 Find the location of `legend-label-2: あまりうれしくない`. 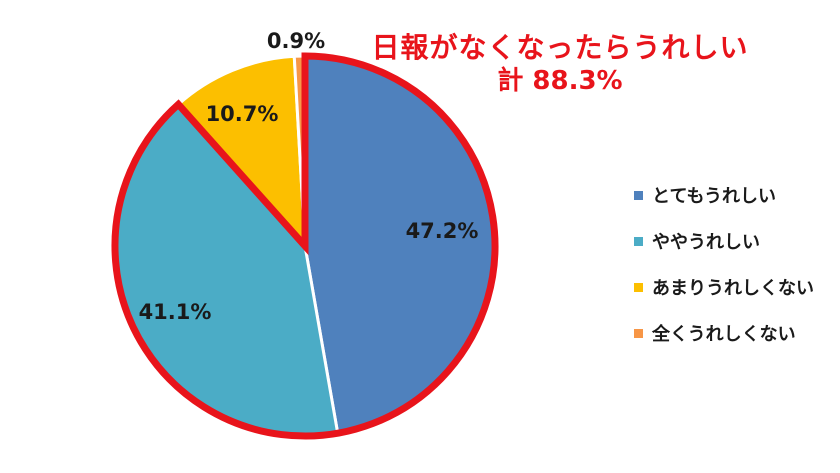

legend-label-2: あまりうれしくない is located at coordinates (733, 288).